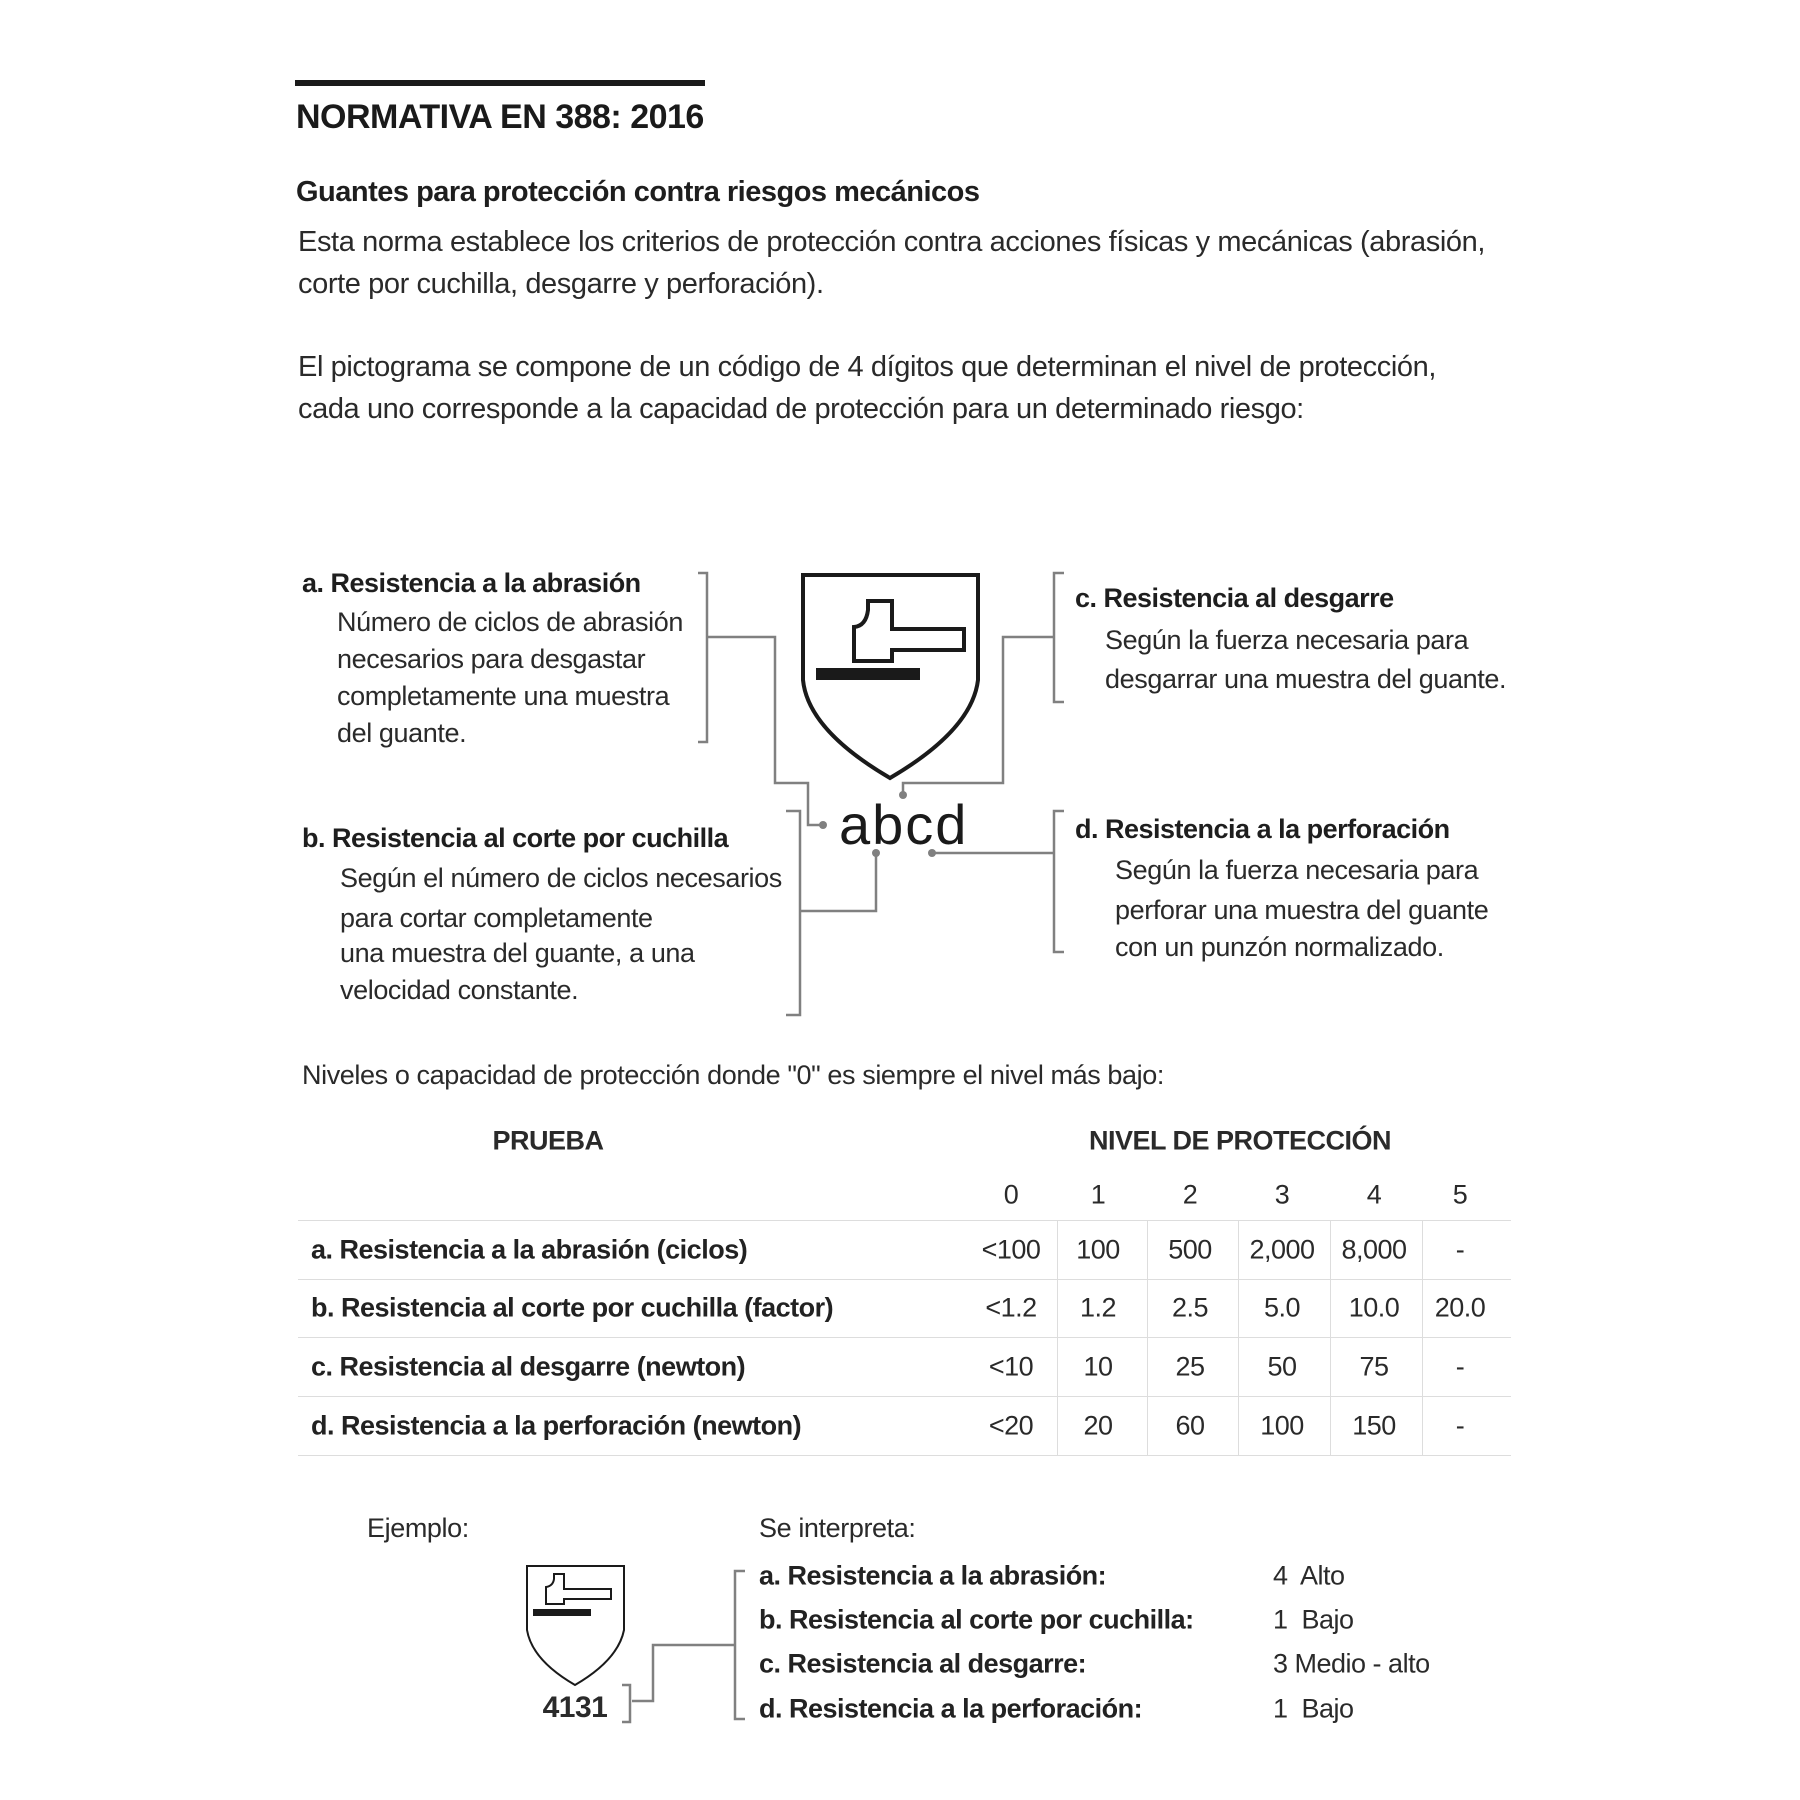  I want to click on example-label: Ejemplo:, so click(418, 1528).